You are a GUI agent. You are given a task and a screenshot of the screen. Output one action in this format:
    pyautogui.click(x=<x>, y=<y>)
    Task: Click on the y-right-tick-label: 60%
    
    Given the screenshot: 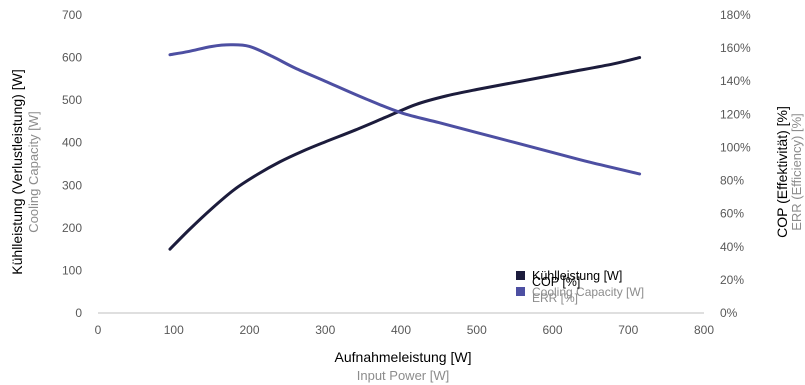 What is the action you would take?
    pyautogui.click(x=732, y=214)
    